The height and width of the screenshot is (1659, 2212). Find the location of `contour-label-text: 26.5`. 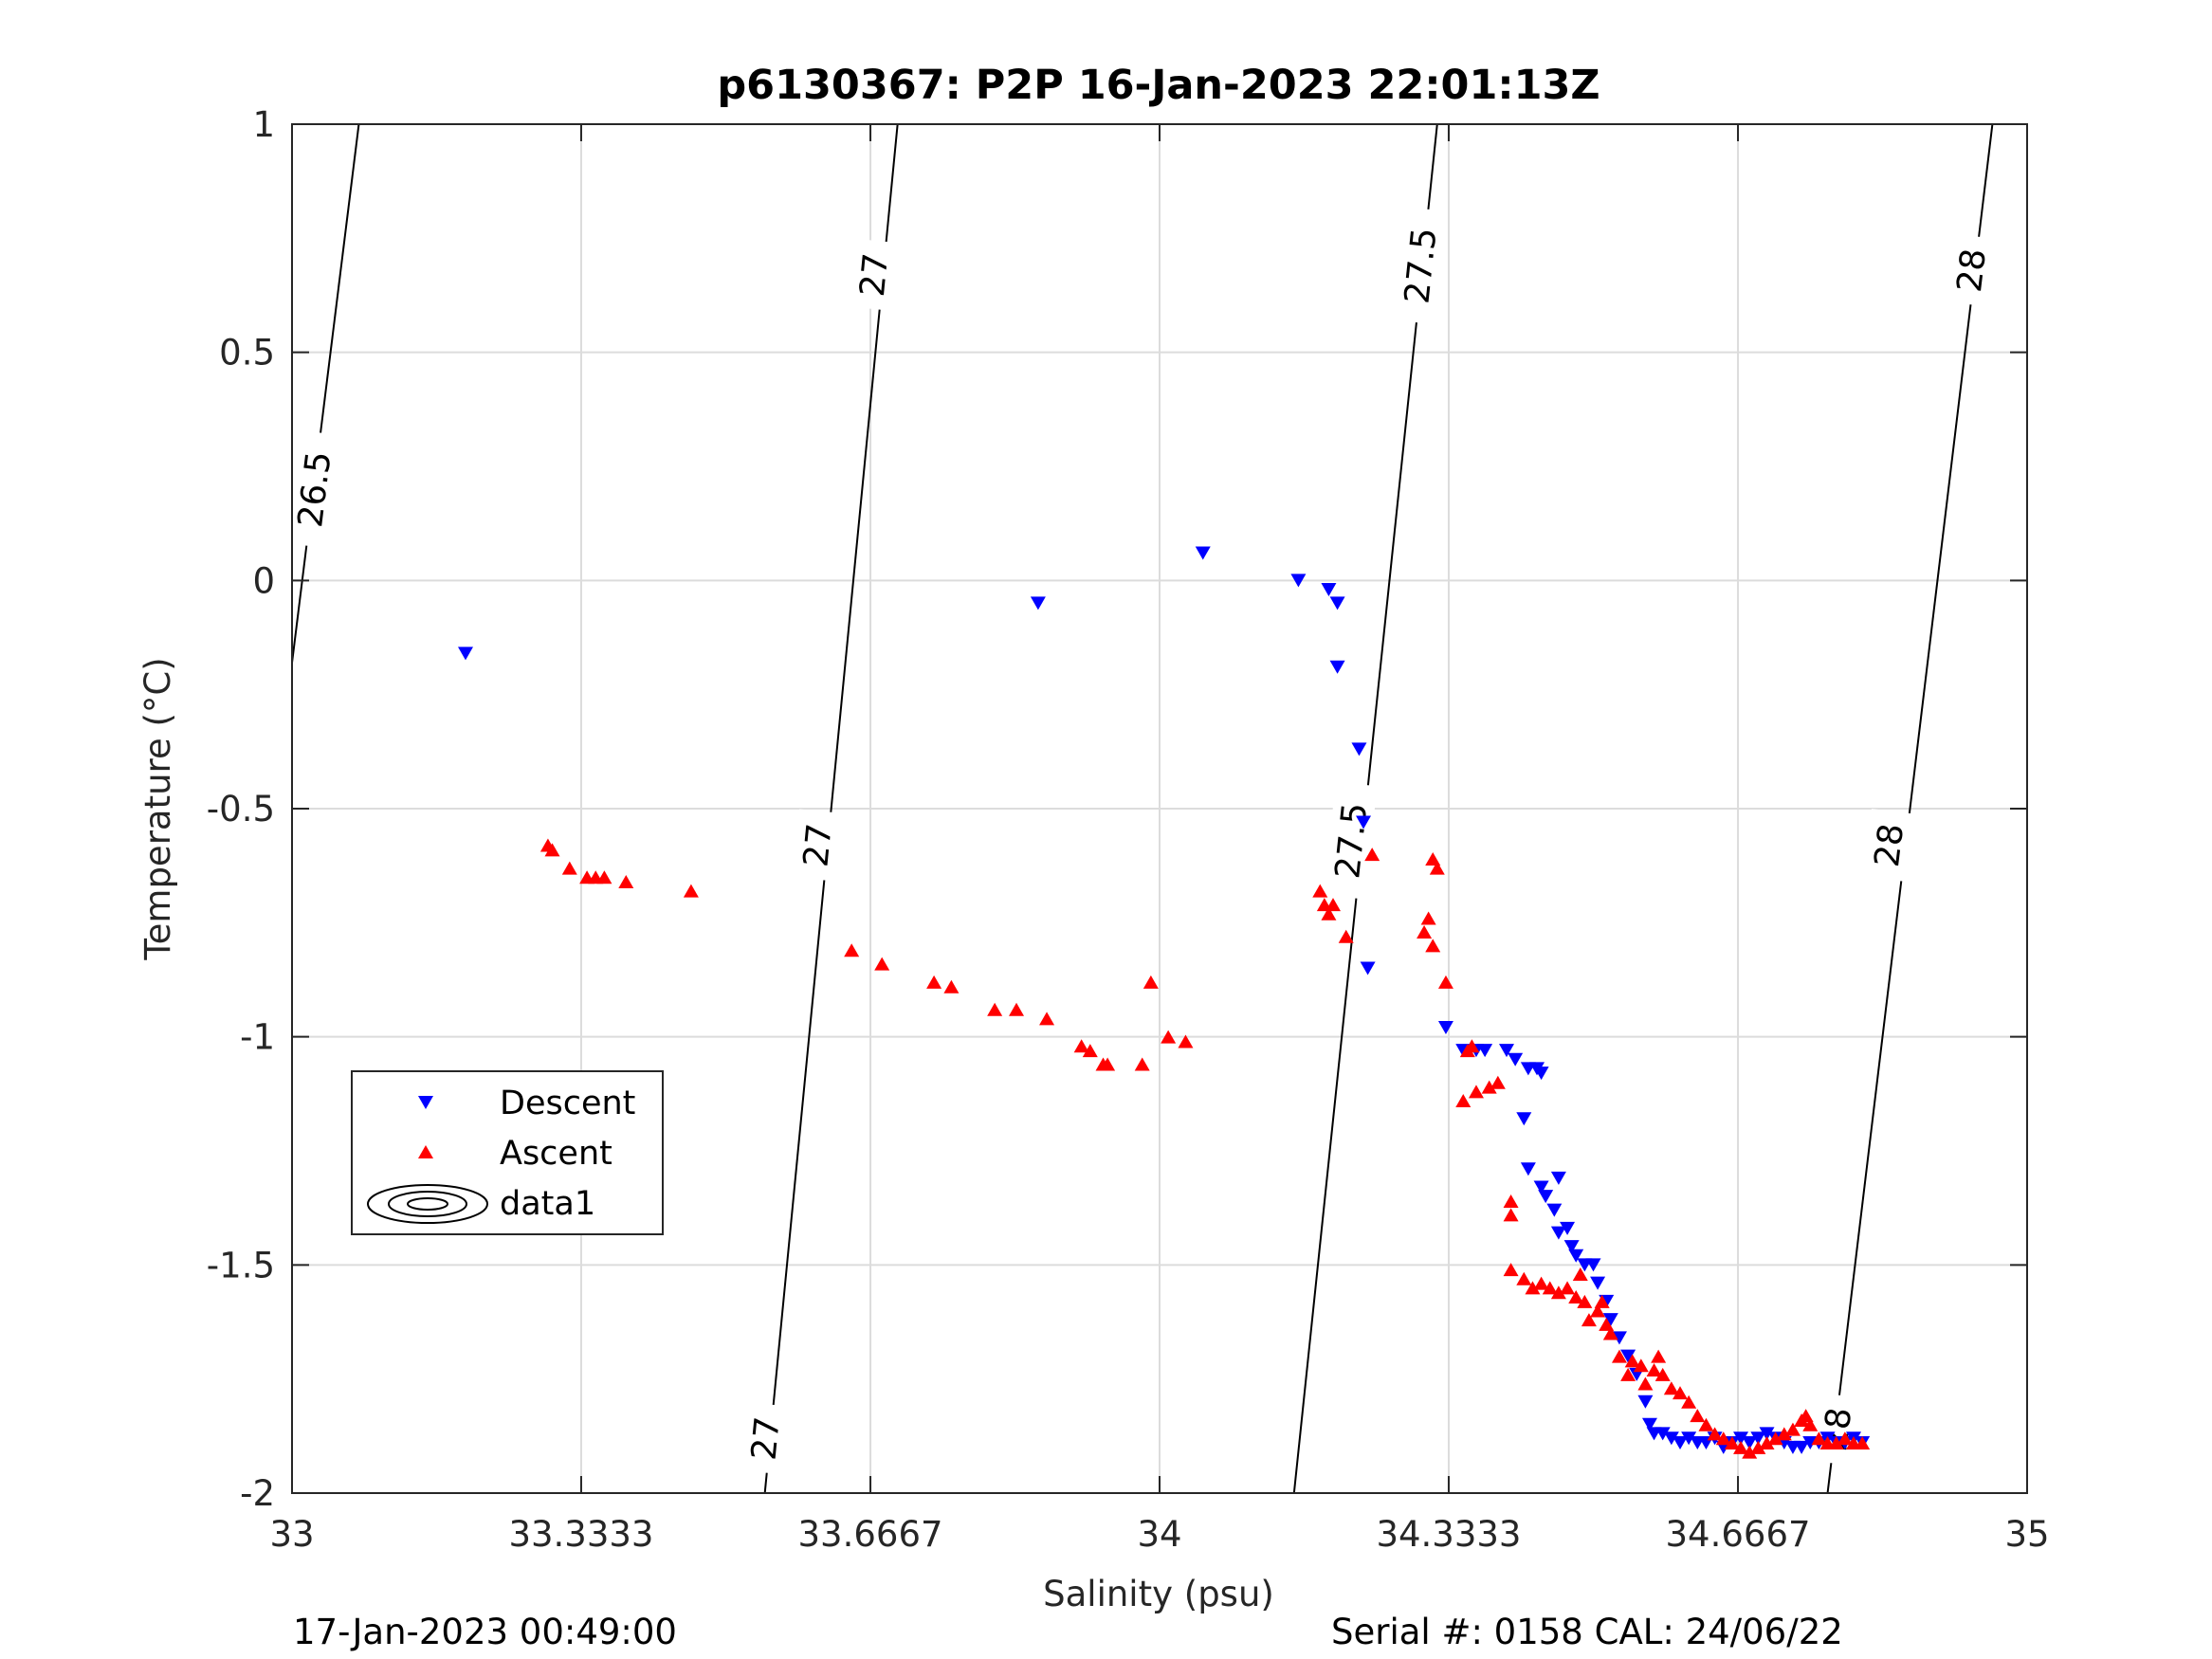

contour-label-text: 26.5 is located at coordinates (315, 489).